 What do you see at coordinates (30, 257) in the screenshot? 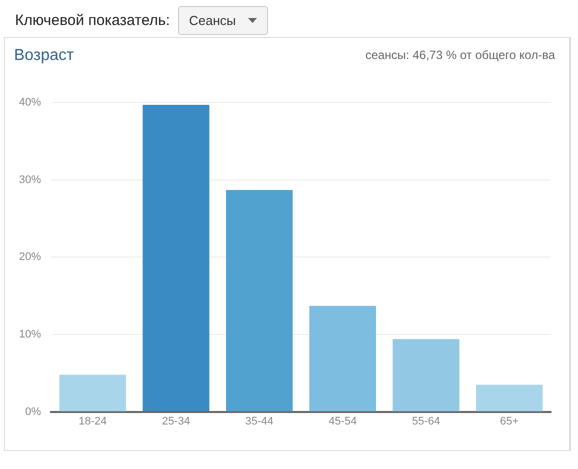
I see `y-tick-label: 20%` at bounding box center [30, 257].